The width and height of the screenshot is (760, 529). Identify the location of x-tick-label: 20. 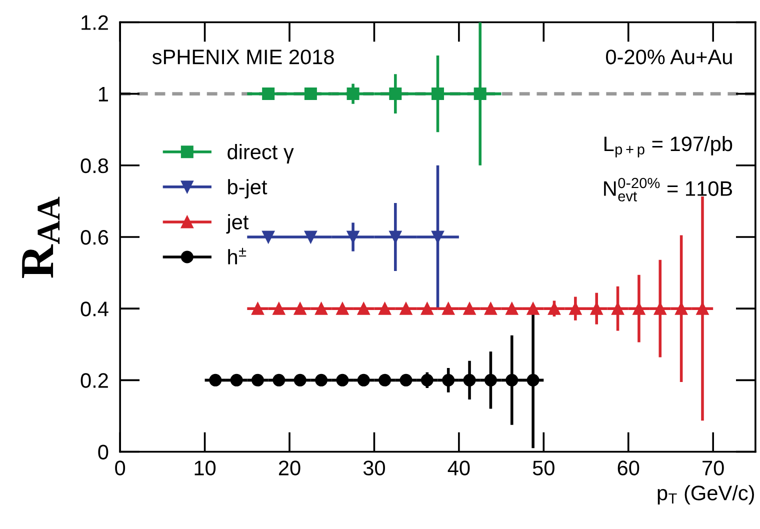
(289, 468).